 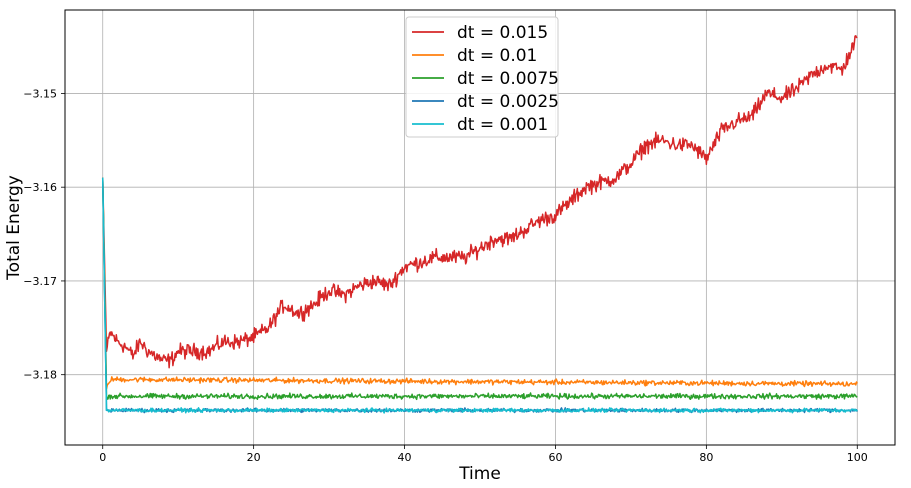 I want to click on x-tick-label: 0, so click(x=102, y=457).